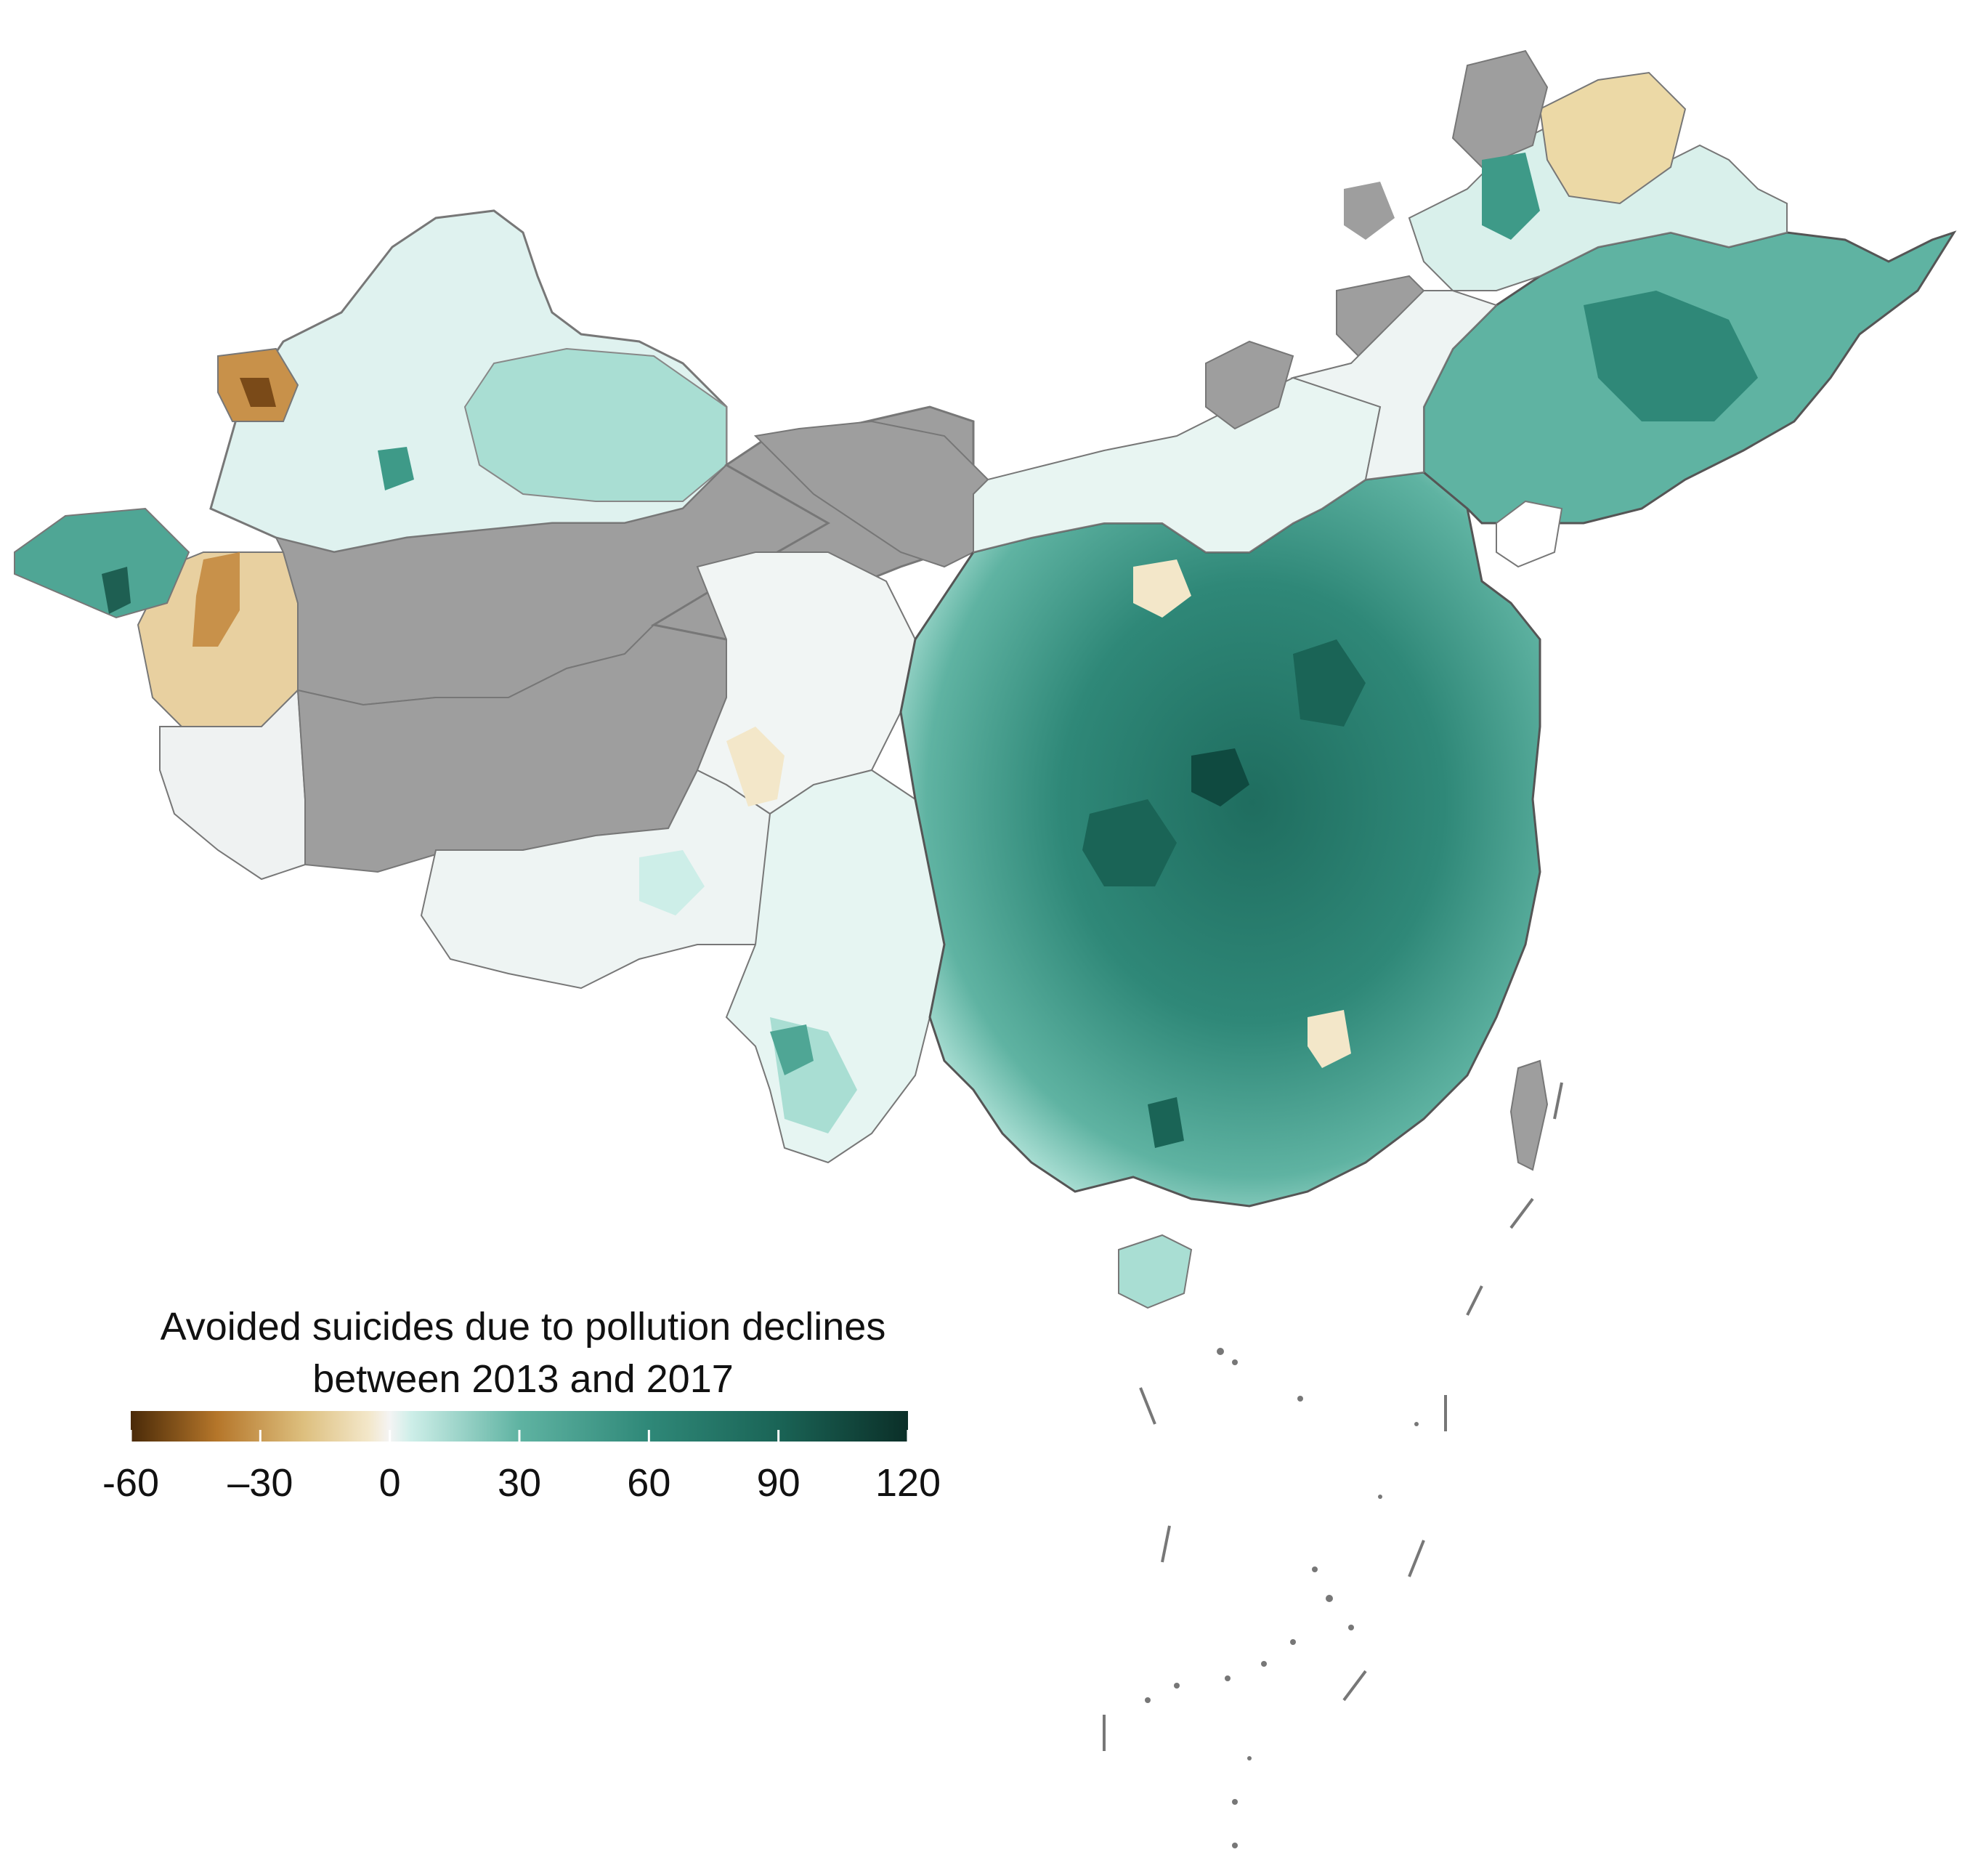 This screenshot has height=1876, width=1962. What do you see at coordinates (1220, 839) in the screenshot?
I see `region-east-china-teal` at bounding box center [1220, 839].